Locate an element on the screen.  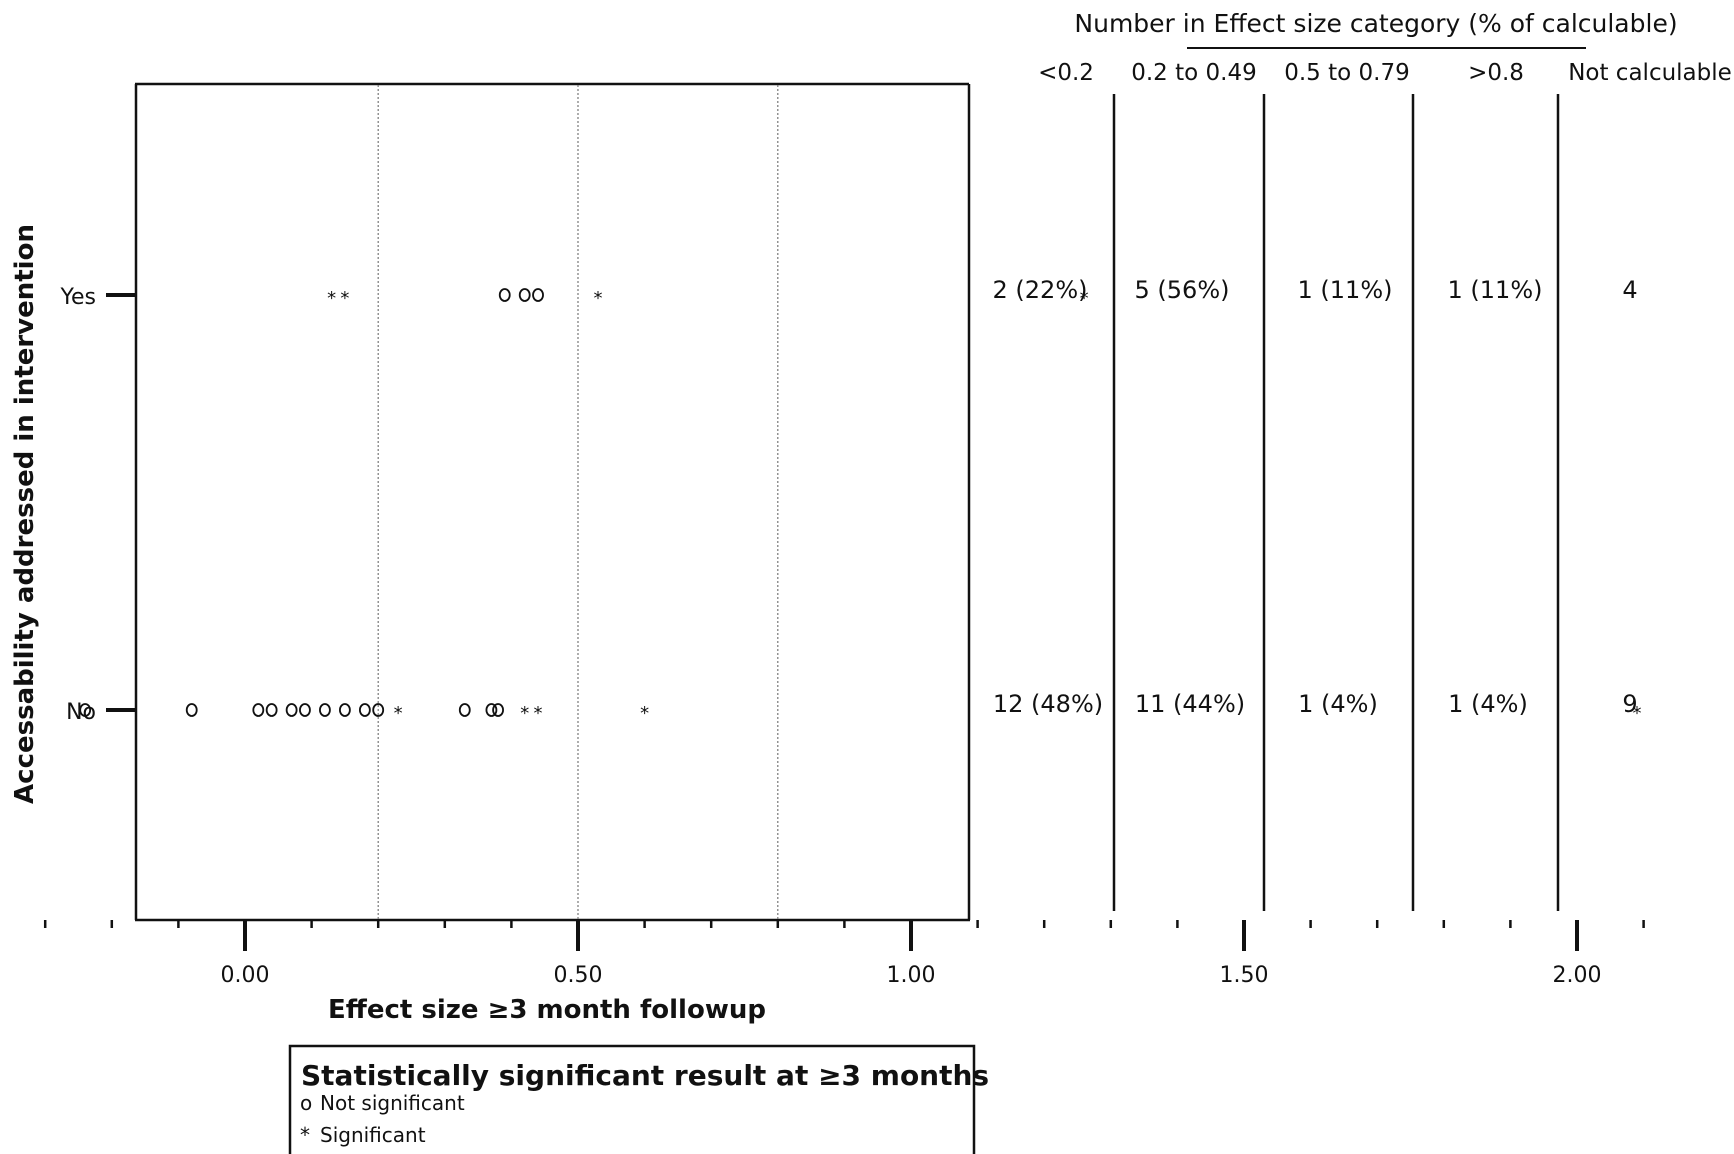
legend-symbol-not-significant: o is located at coordinates (306, 1103).